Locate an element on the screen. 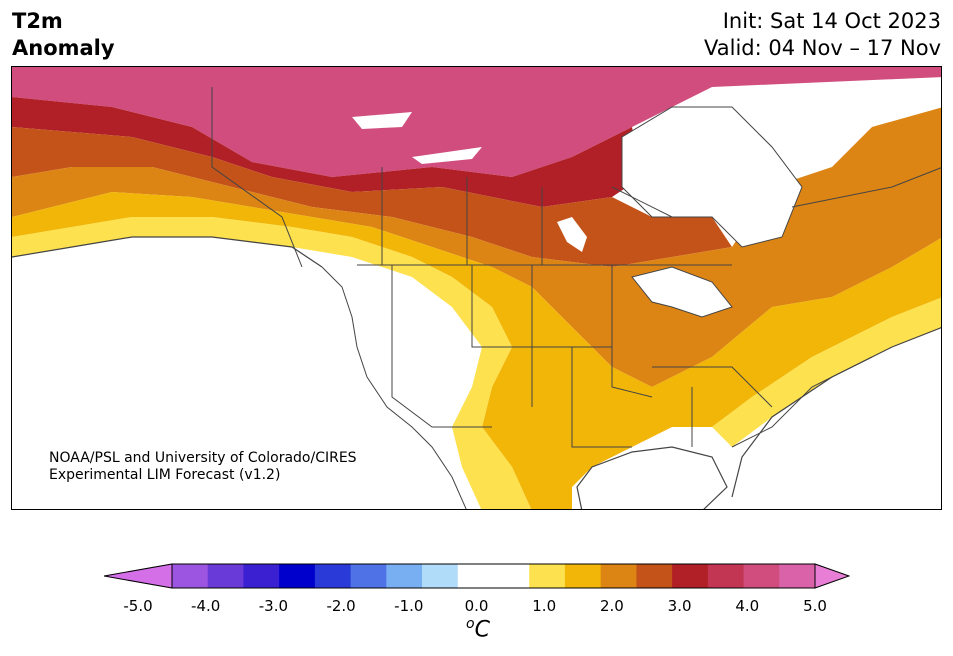 The image size is (953, 656). title-line-2: Anomaly is located at coordinates (63, 48).